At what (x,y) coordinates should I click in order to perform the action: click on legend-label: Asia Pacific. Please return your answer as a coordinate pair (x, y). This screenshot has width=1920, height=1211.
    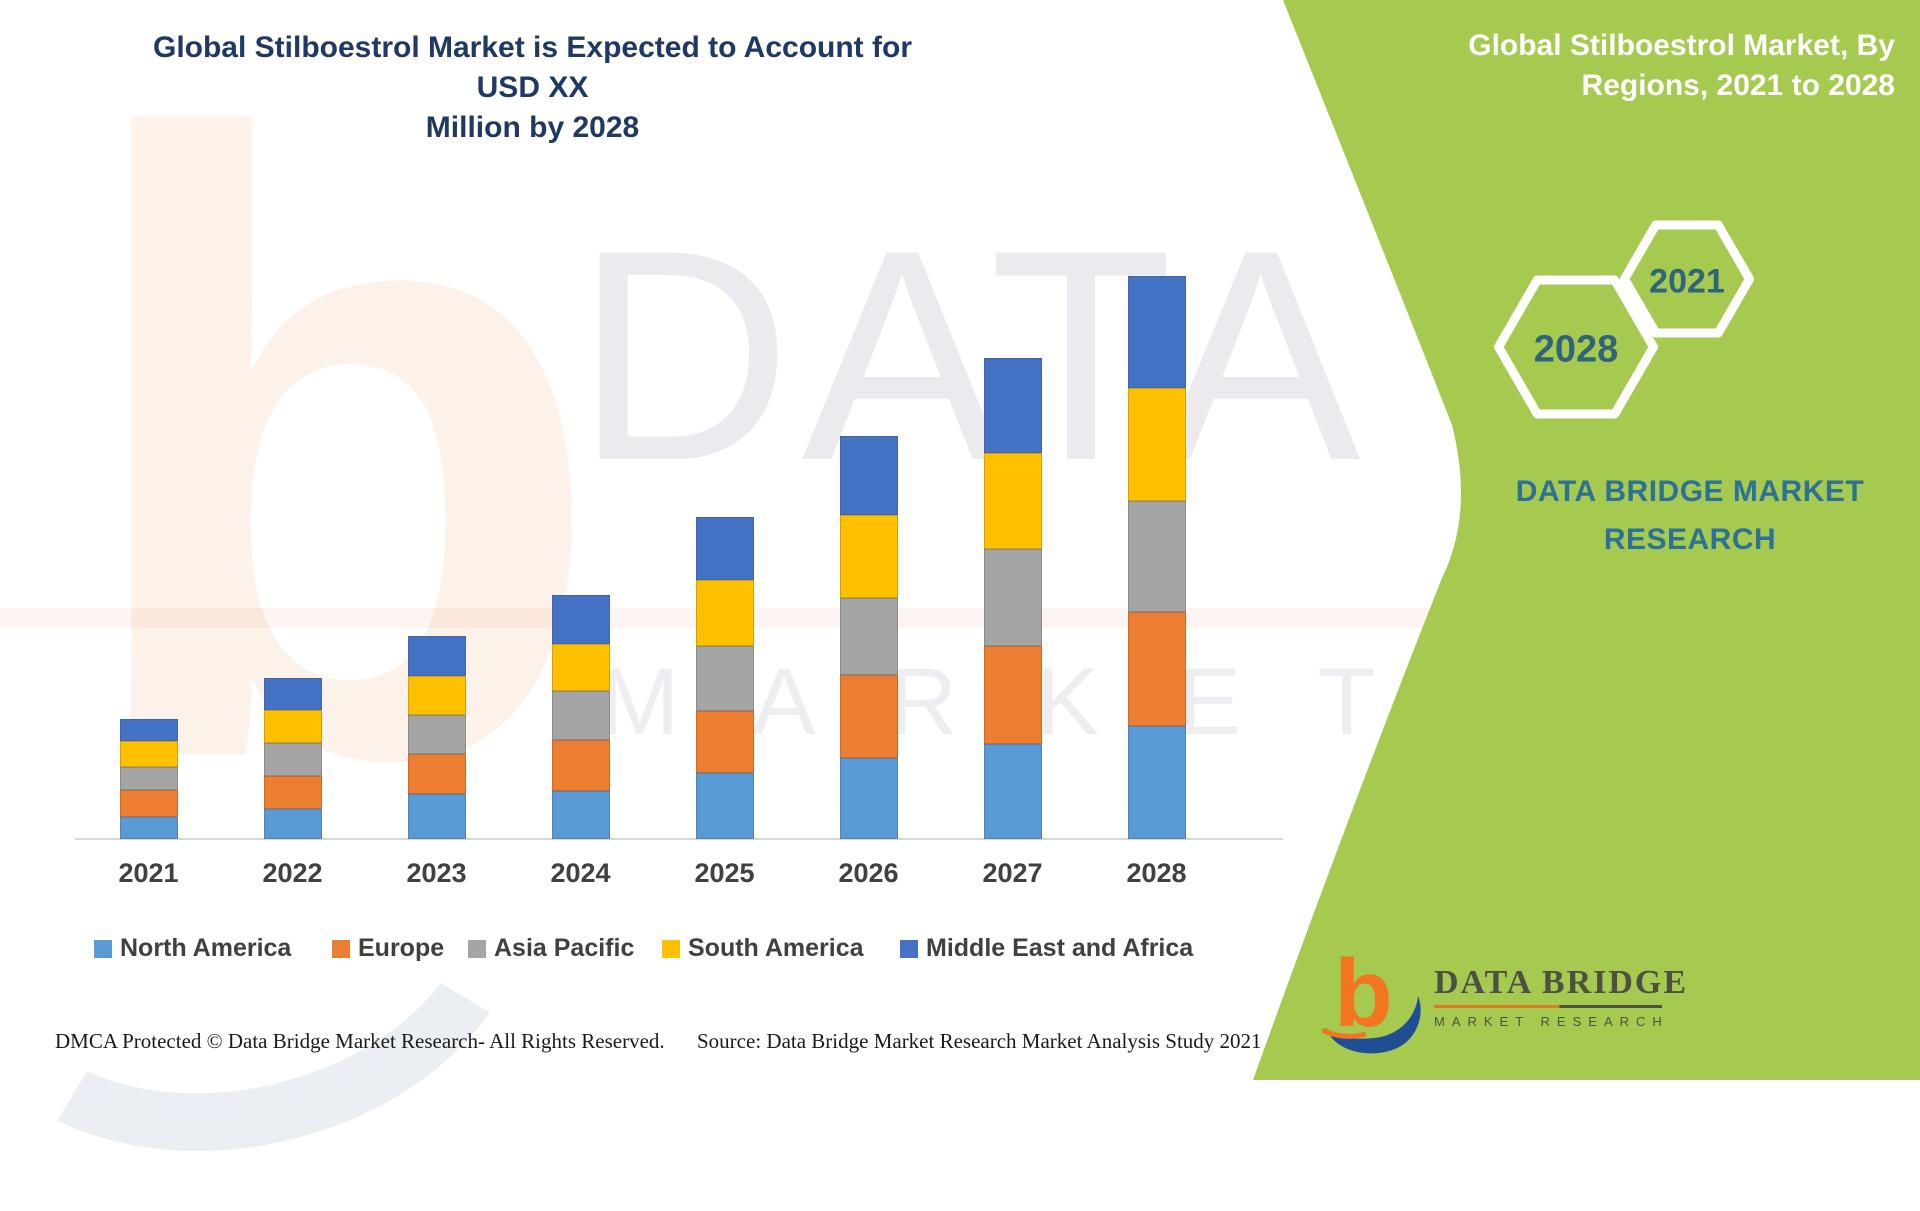
    Looking at the image, I should click on (564, 948).